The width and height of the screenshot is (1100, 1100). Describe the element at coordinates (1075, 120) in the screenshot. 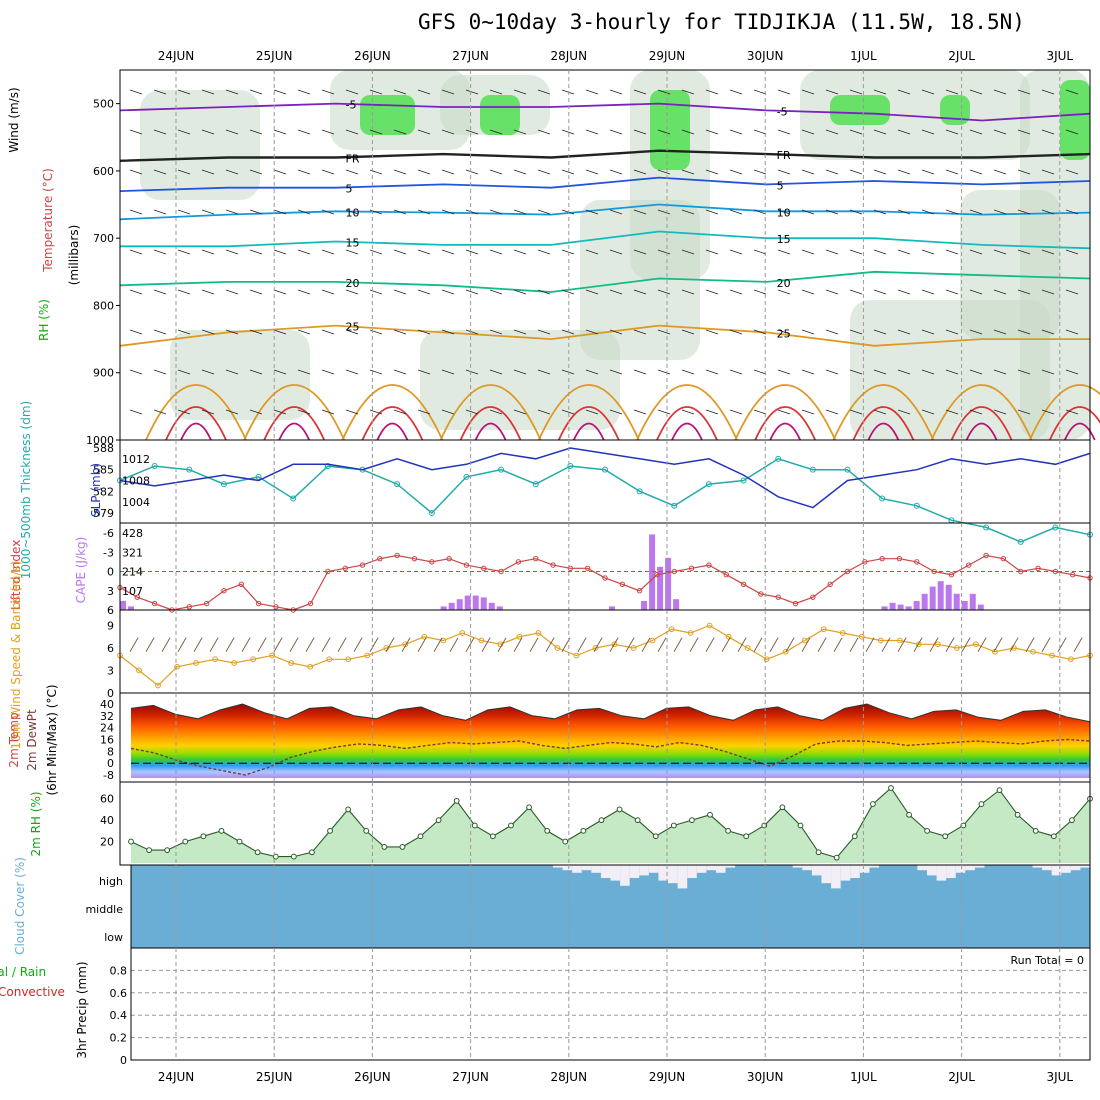

I see `rh-moist-region` at that location.